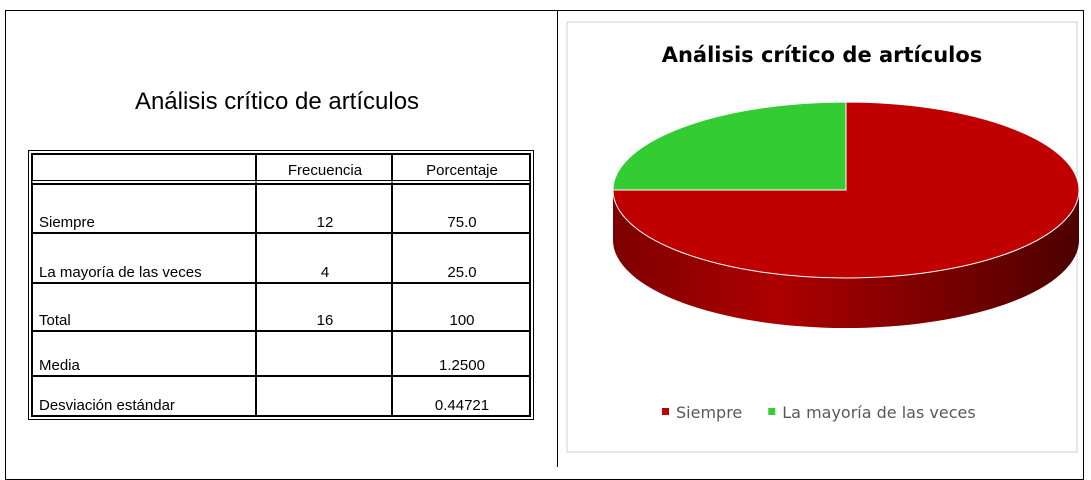 This screenshot has height=480, width=1091. I want to click on divider, so click(557, 238).